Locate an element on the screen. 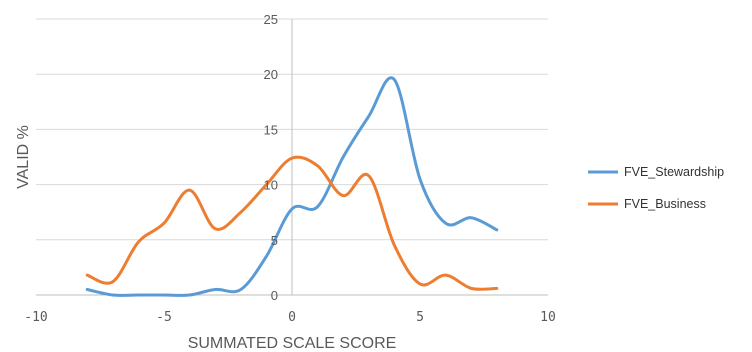 The image size is (752, 352). y-tick-label: 20 is located at coordinates (271, 74).